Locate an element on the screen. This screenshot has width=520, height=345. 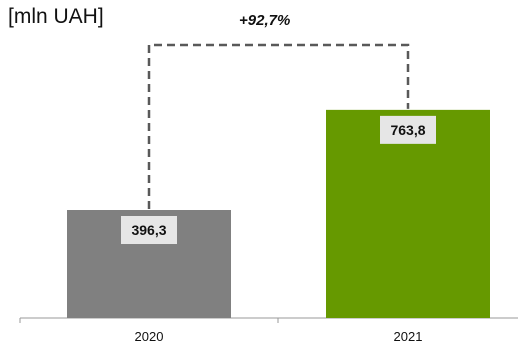
growth-annotation: +92,7% is located at coordinates (265, 20).